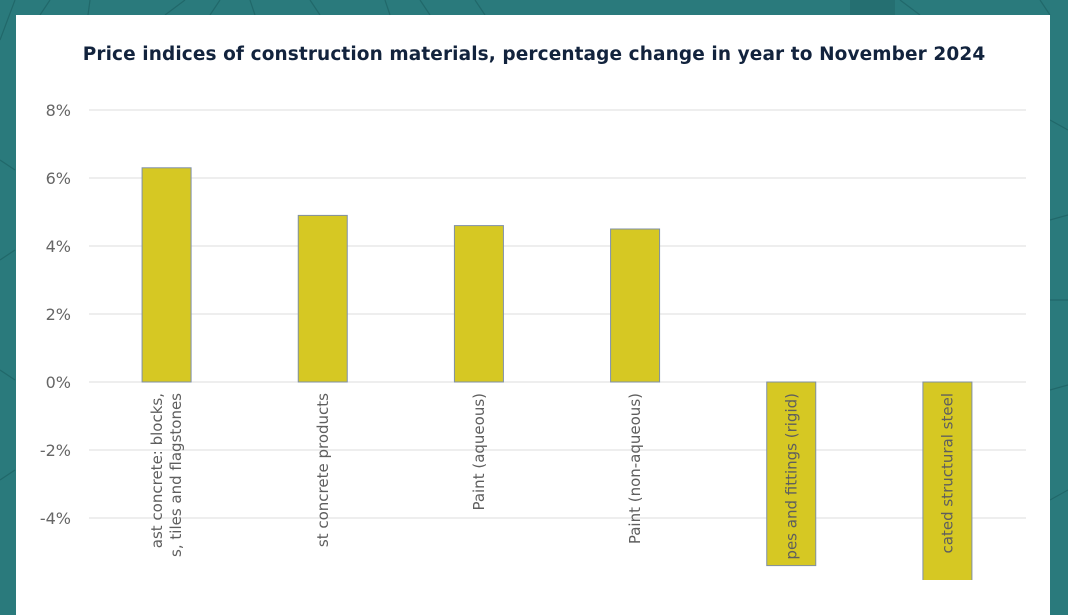  I want to click on y-axis-ticks: 8% 6% 4% 2% 0% -2% -4% -6%, so click(55, 340).